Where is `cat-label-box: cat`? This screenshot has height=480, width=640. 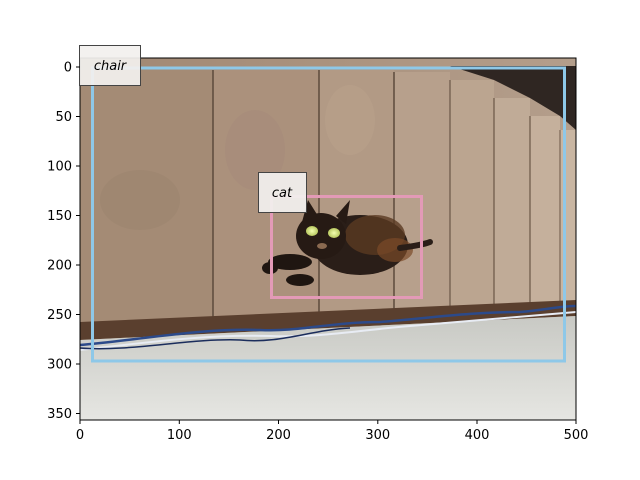 cat-label-box: cat is located at coordinates (282, 192).